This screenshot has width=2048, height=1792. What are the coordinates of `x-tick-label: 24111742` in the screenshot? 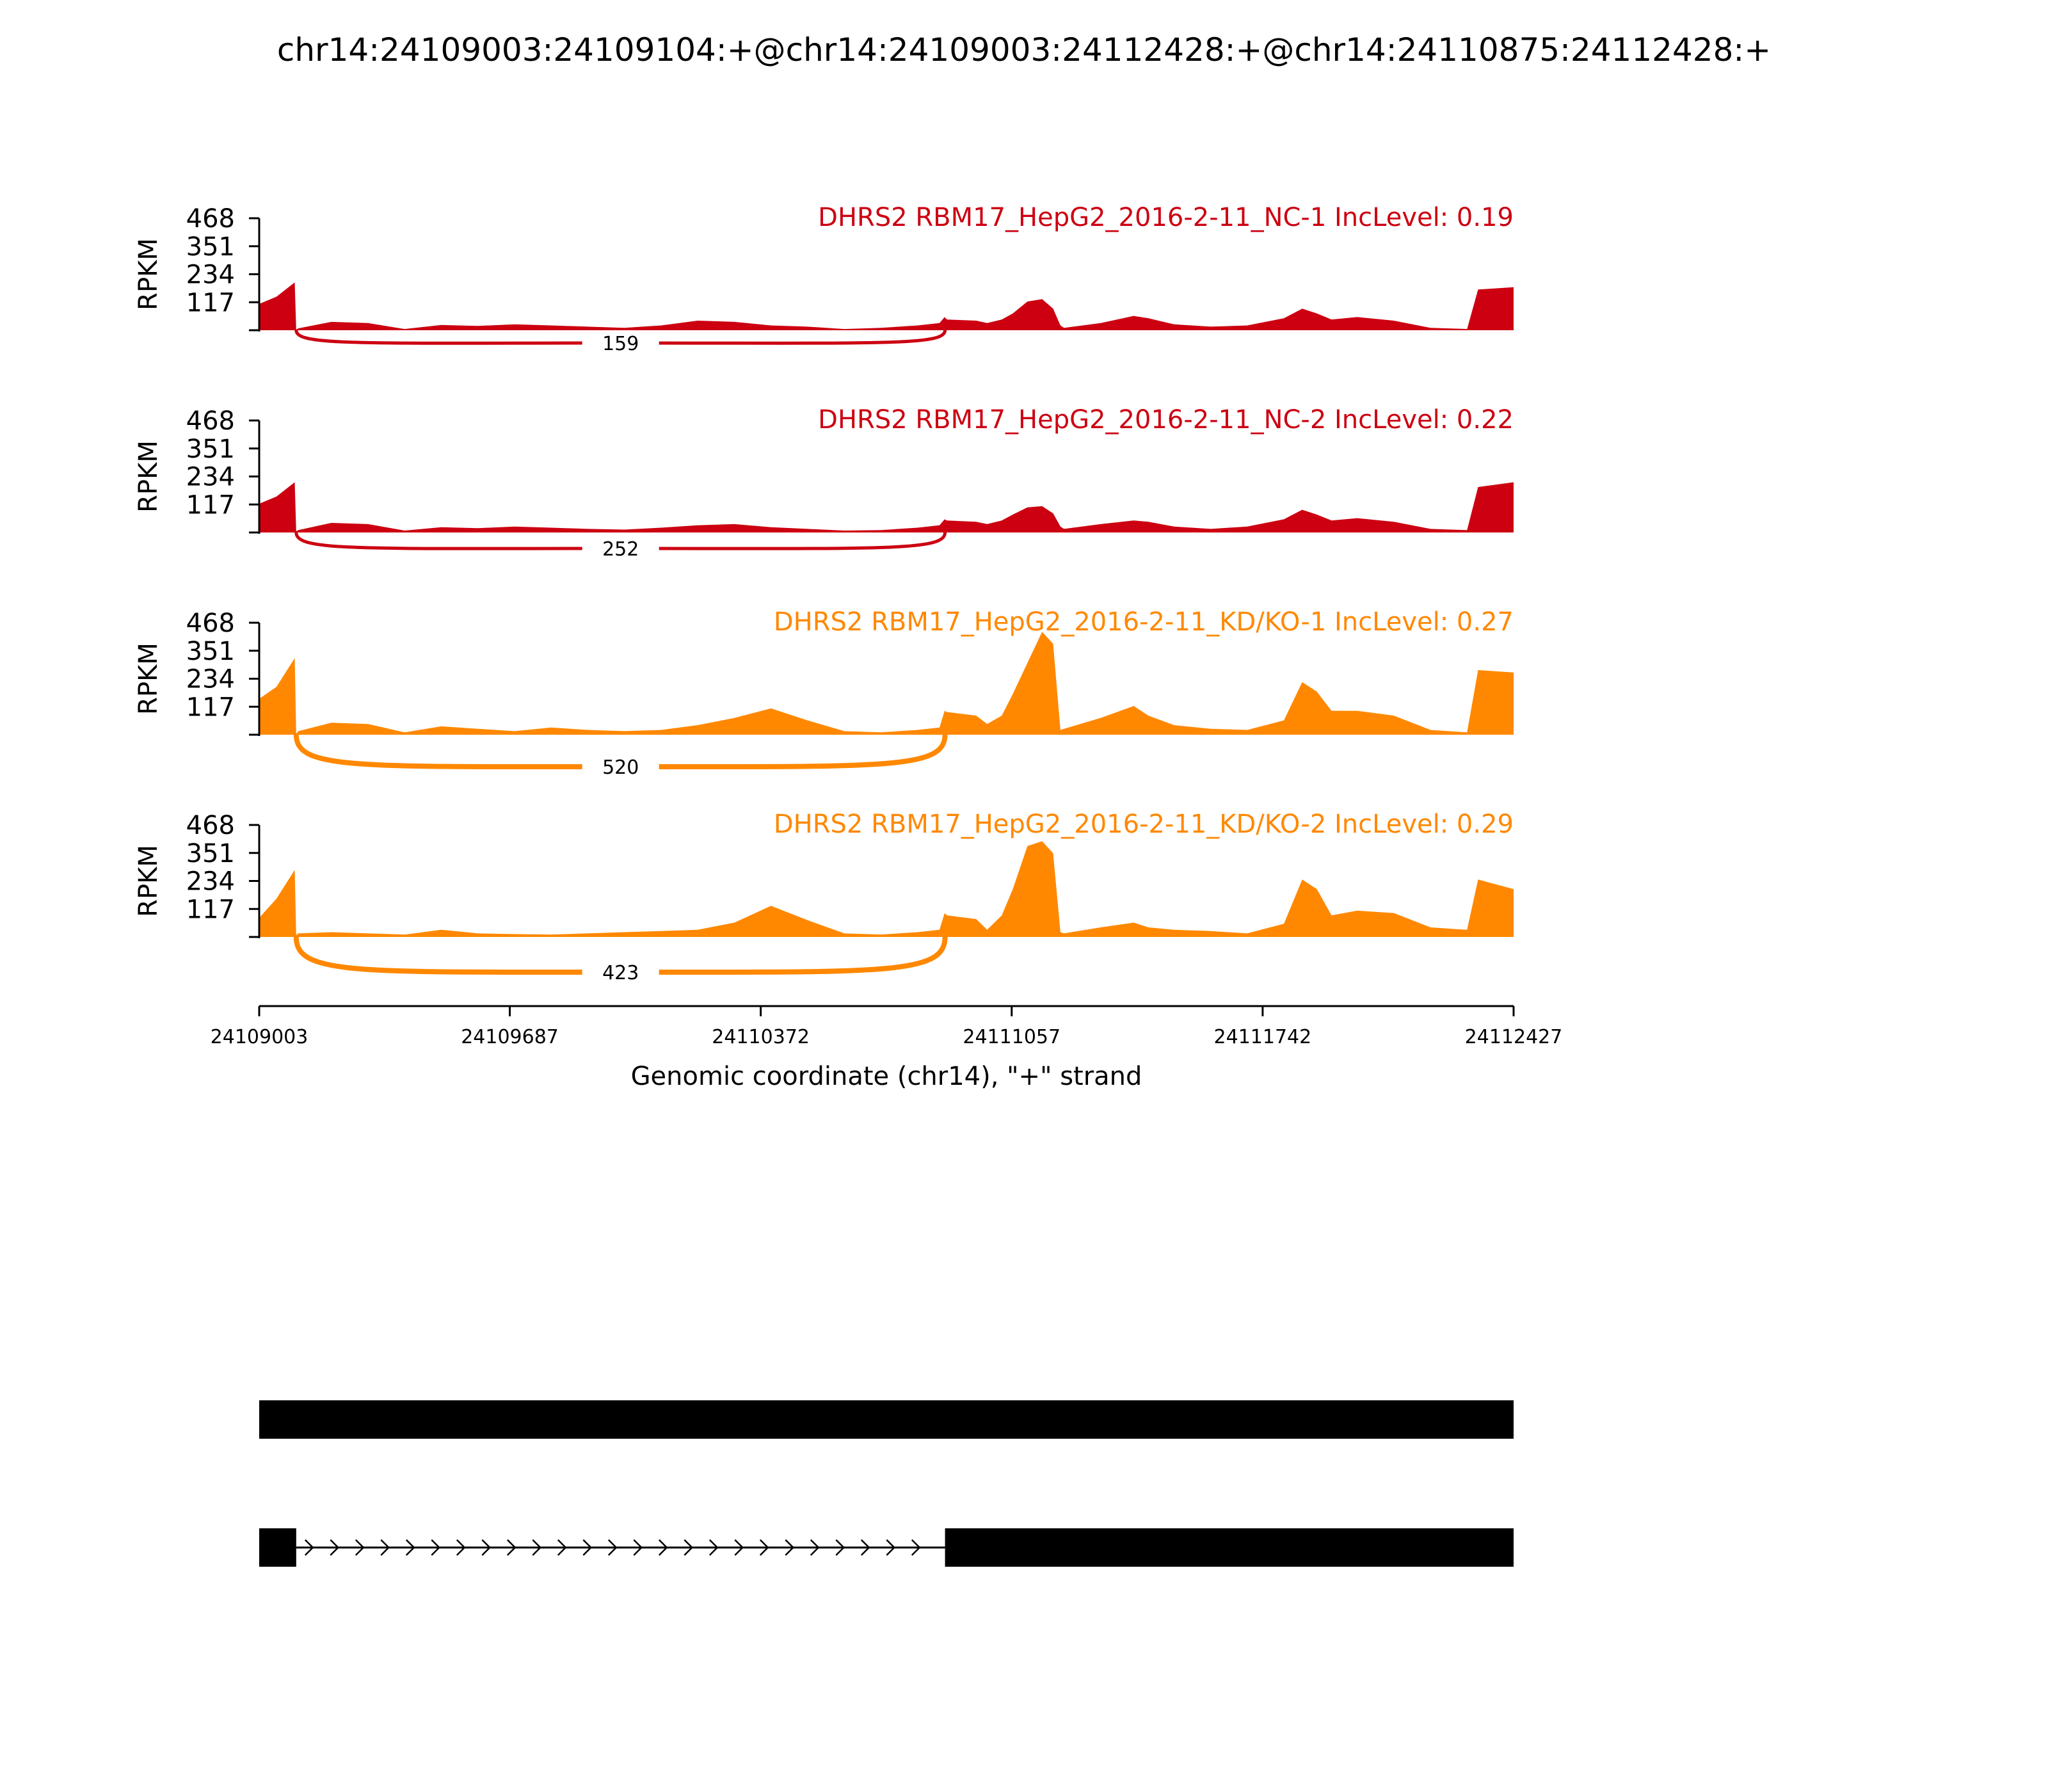 It's located at (1263, 1037).